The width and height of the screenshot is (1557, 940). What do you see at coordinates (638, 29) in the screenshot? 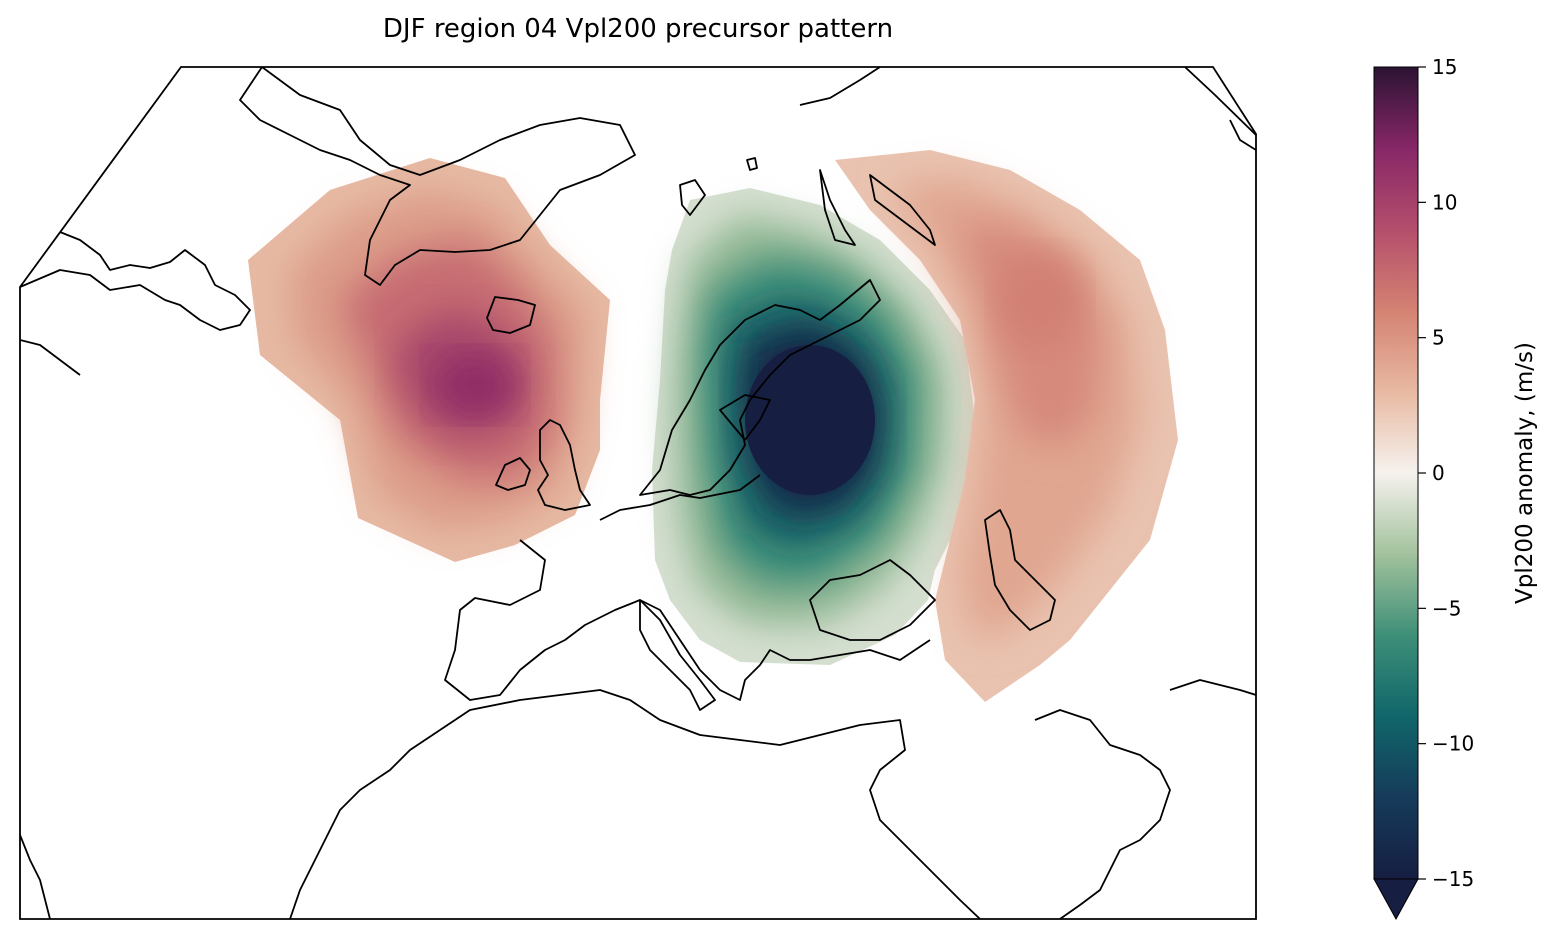
I see `chart-title: DJF region 04 Vpl200 precursor pattern` at bounding box center [638, 29].